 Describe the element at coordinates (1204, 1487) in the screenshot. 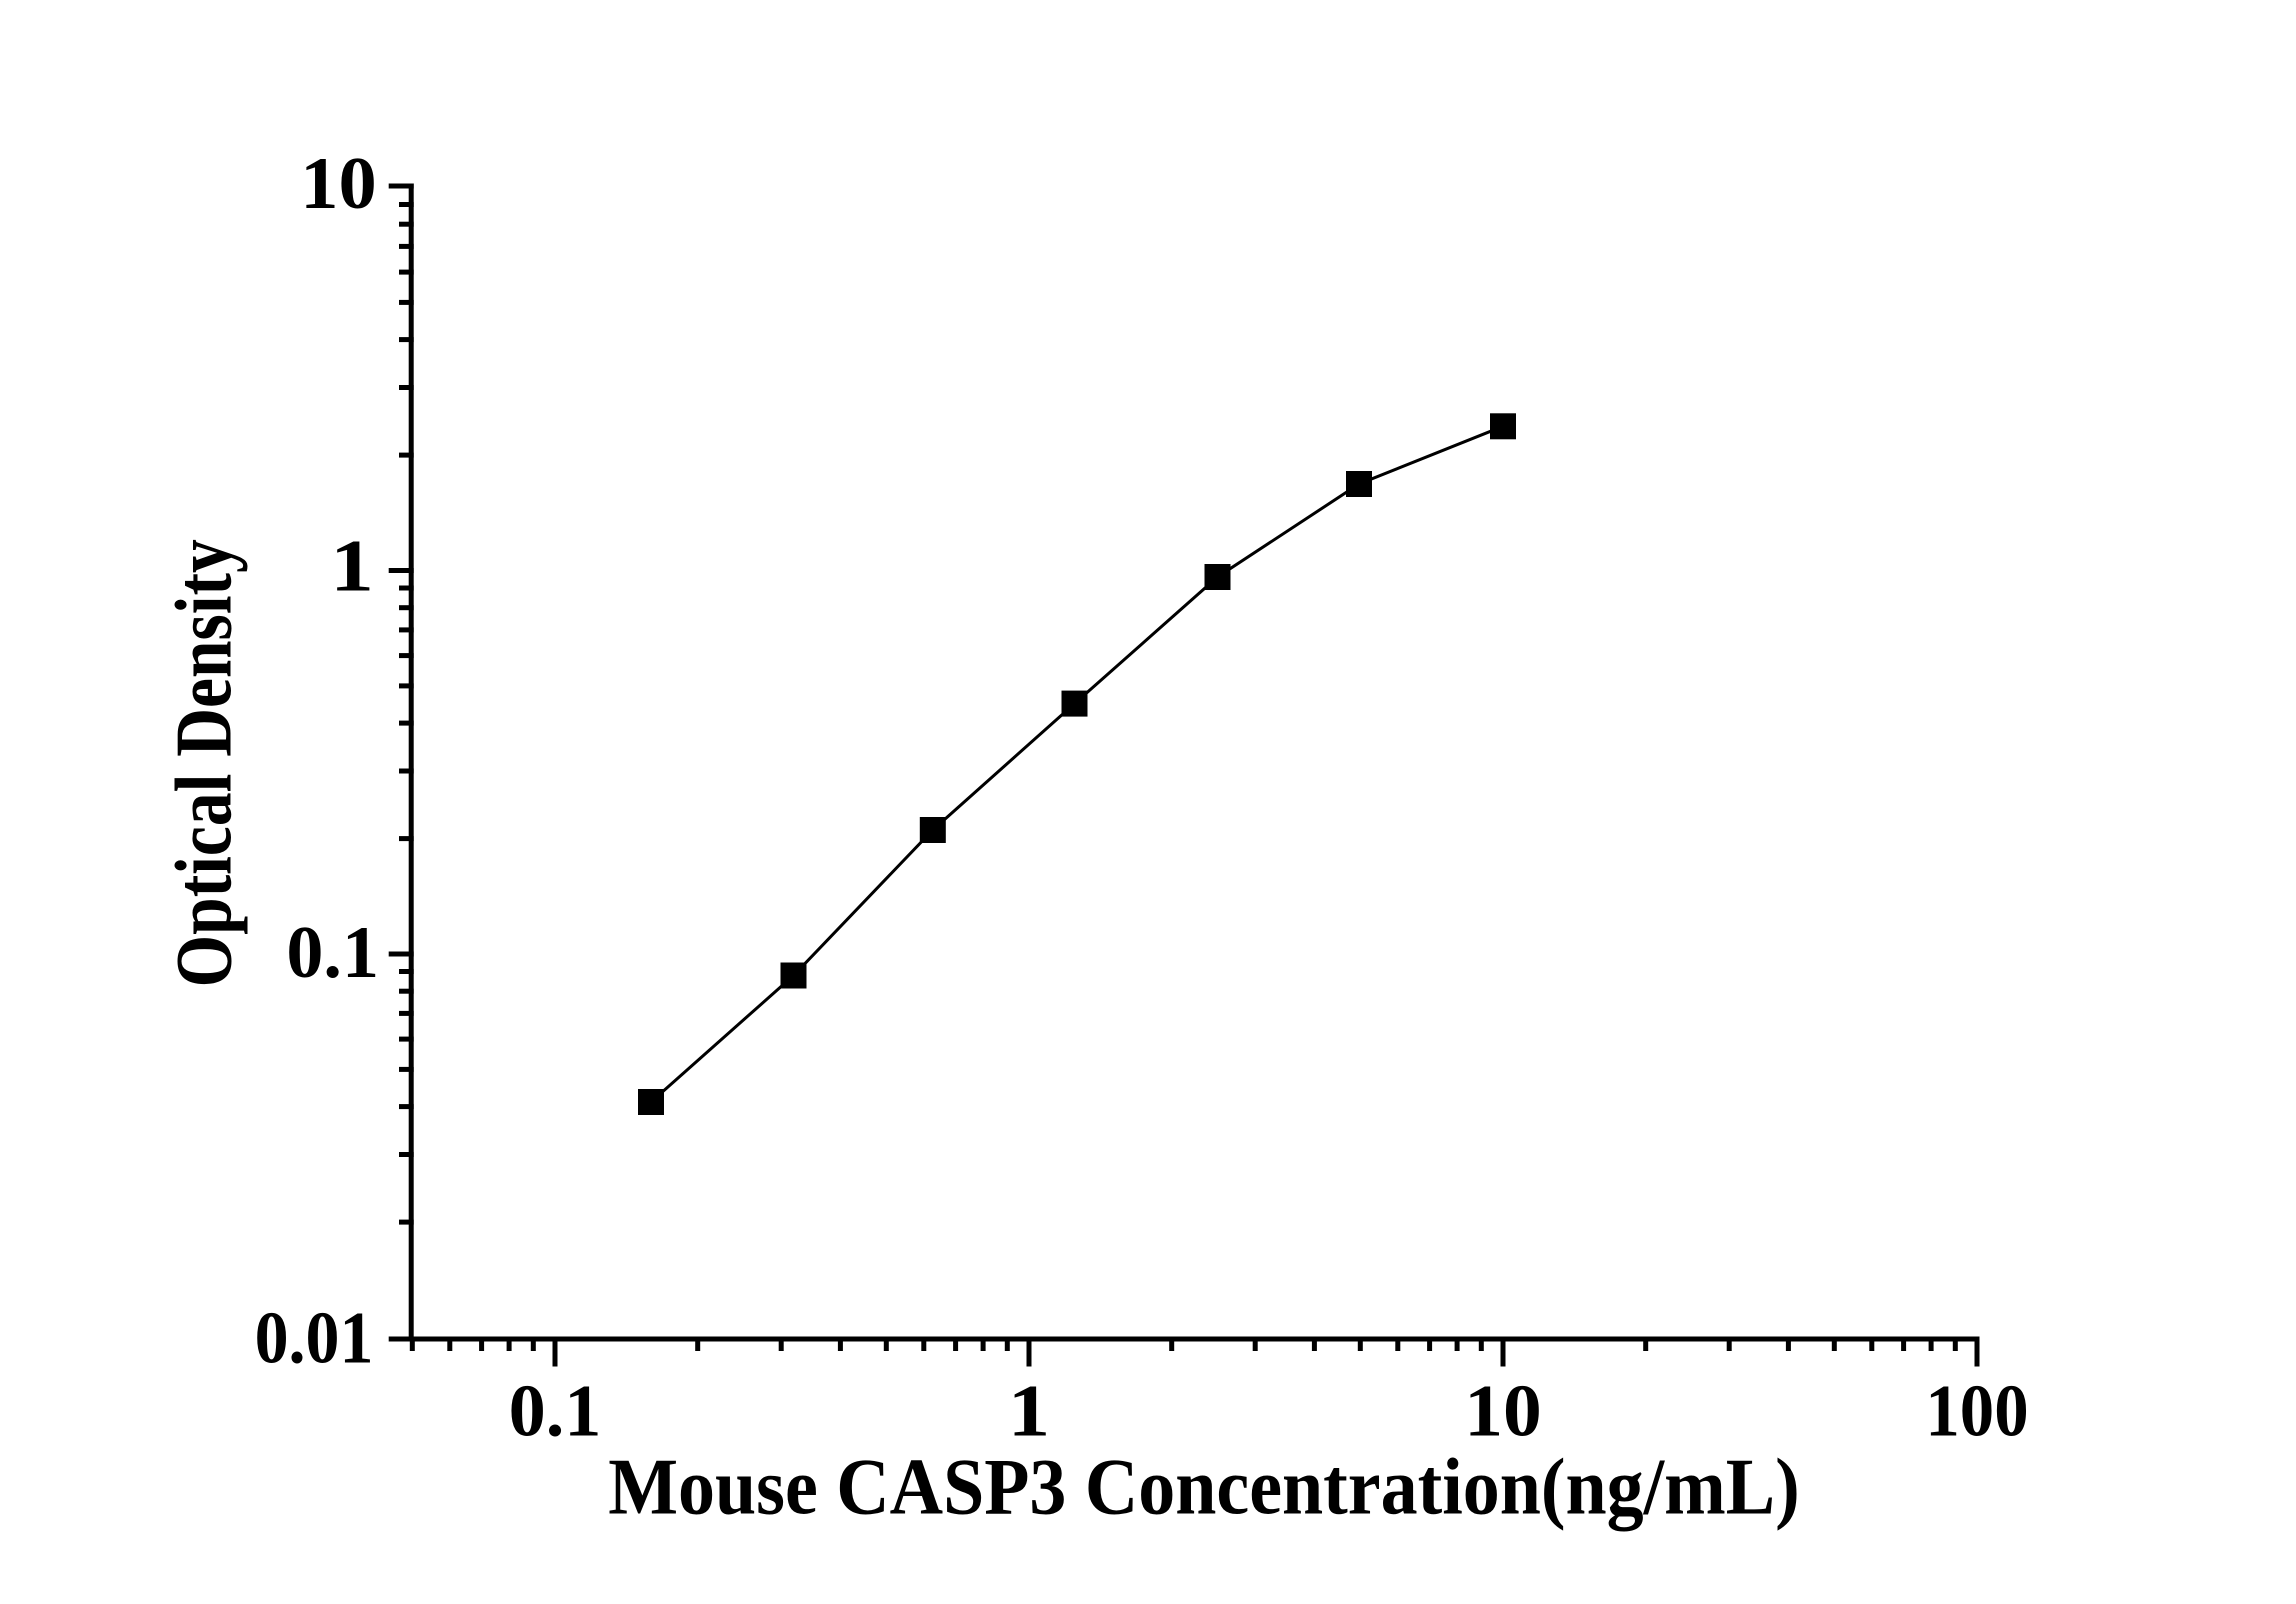

I see `svg-text:Mouse CASP3 Concentration(ng/m: Mouse CASP3 Concentration(ng/mL)` at that location.